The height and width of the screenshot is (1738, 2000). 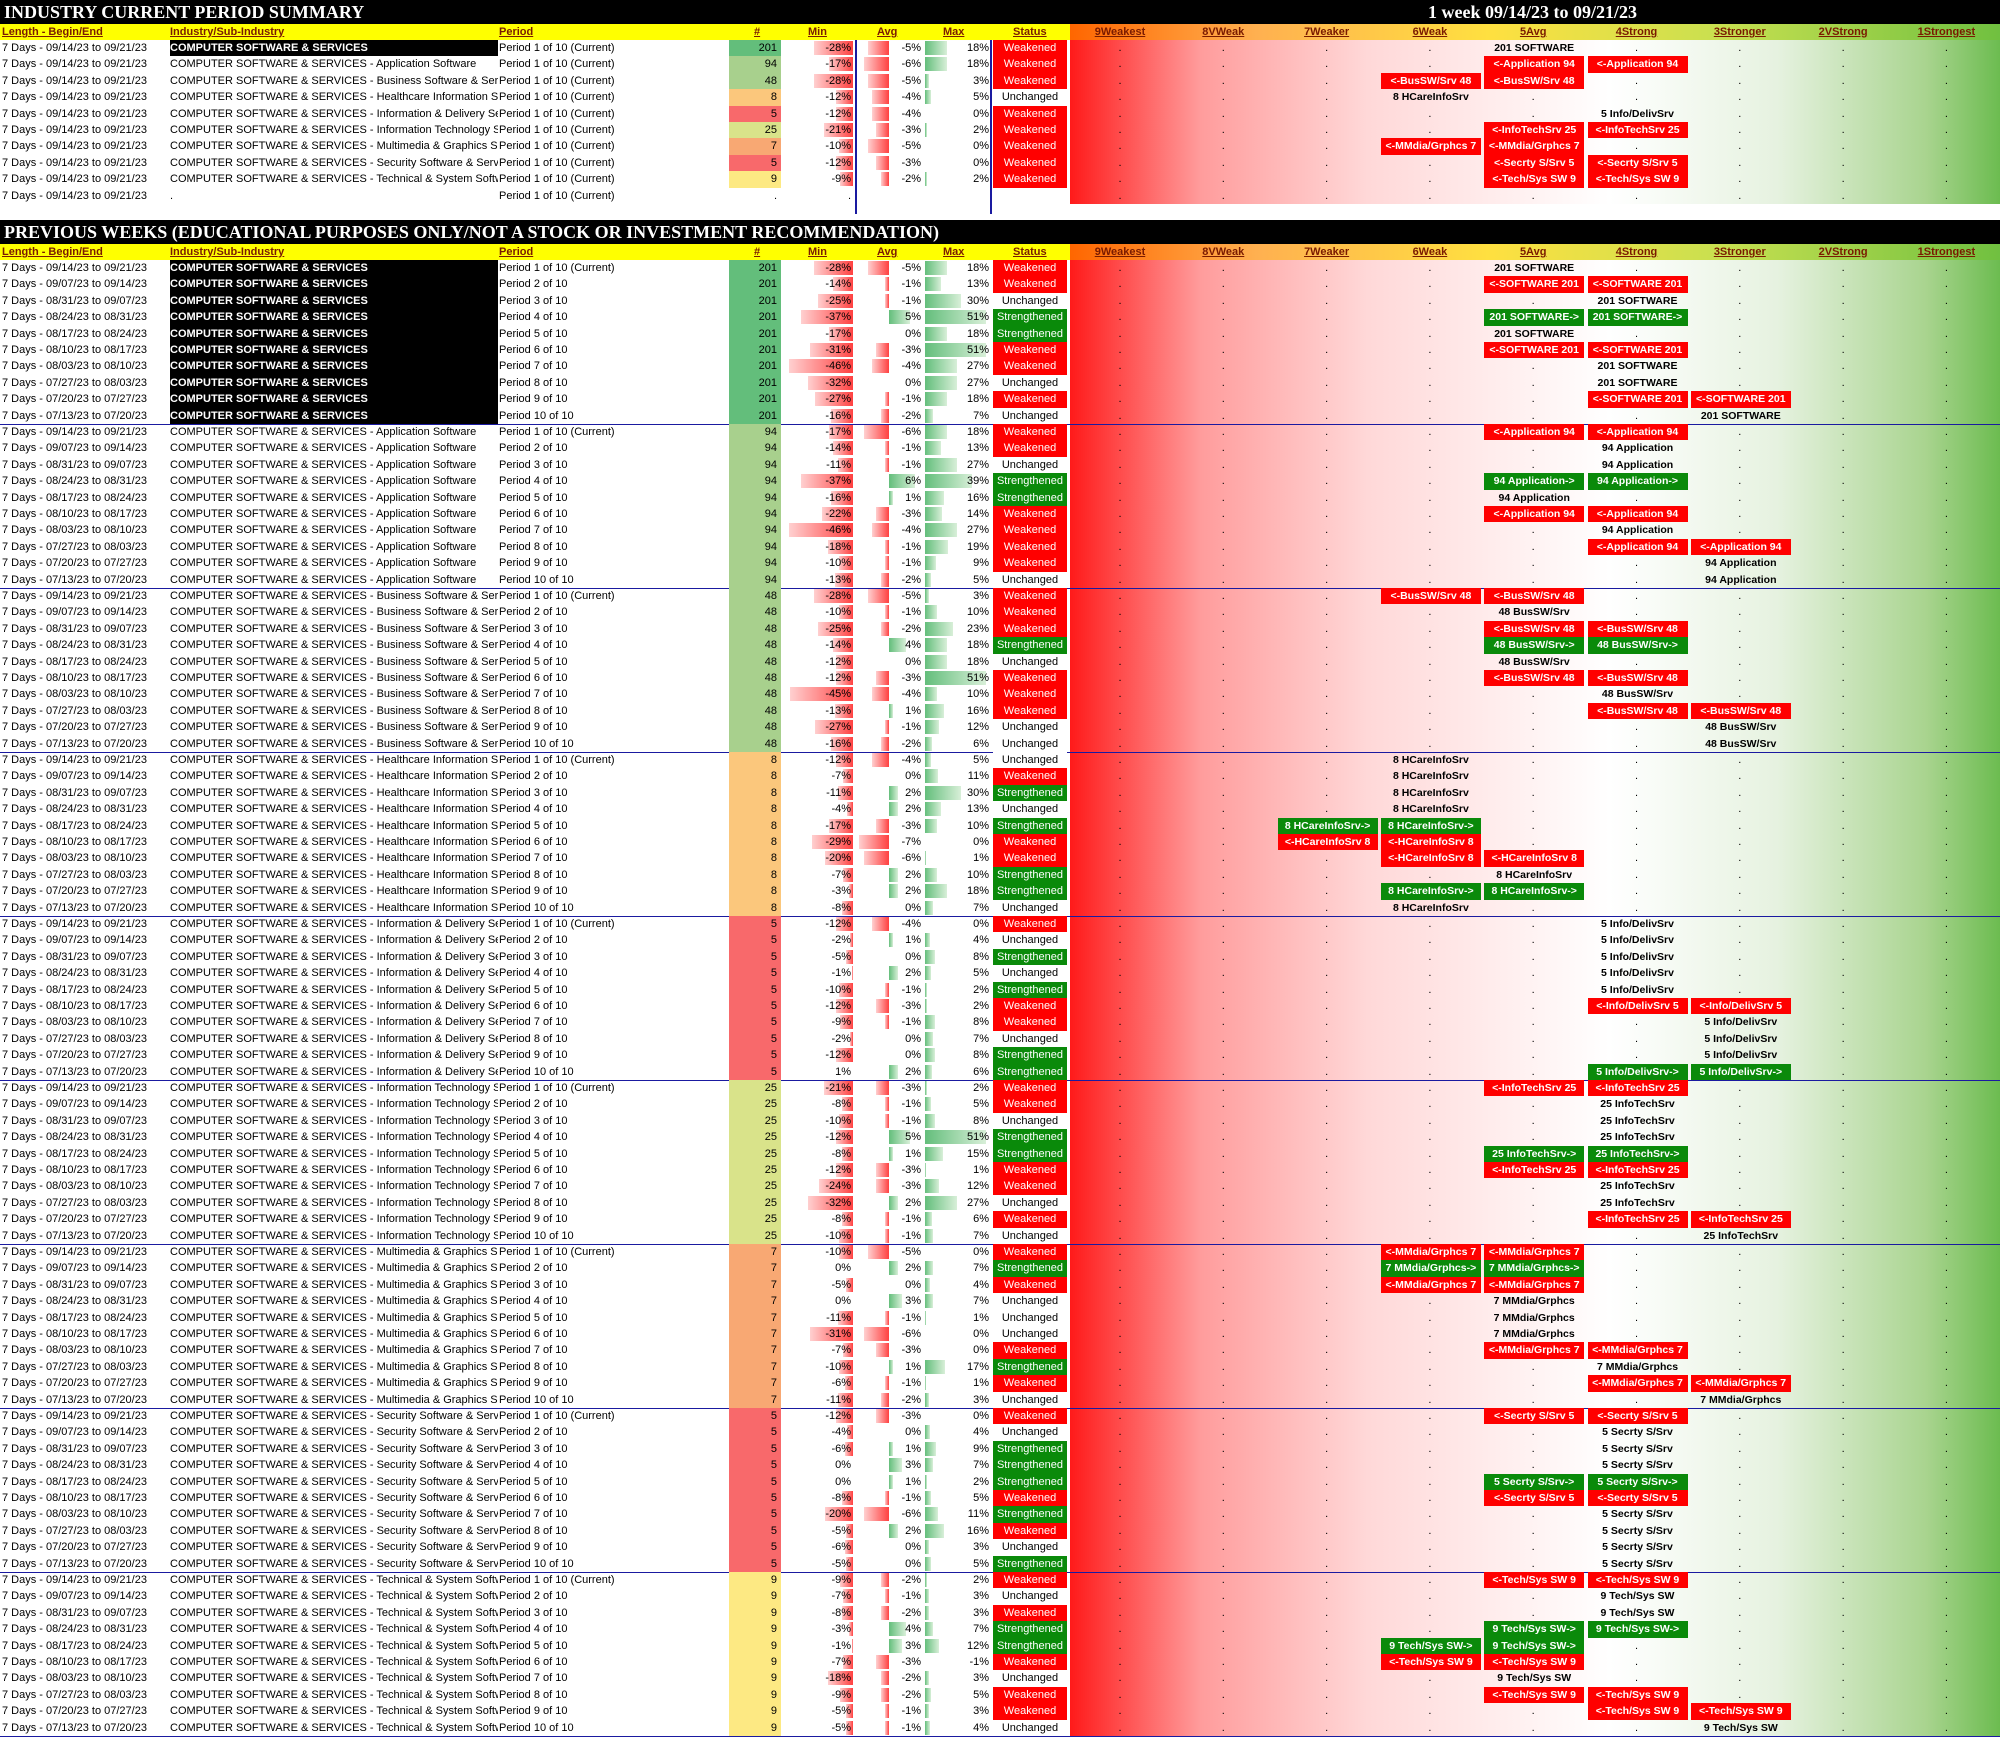 What do you see at coordinates (755, 366) in the screenshot?
I see `count-cell: 201` at bounding box center [755, 366].